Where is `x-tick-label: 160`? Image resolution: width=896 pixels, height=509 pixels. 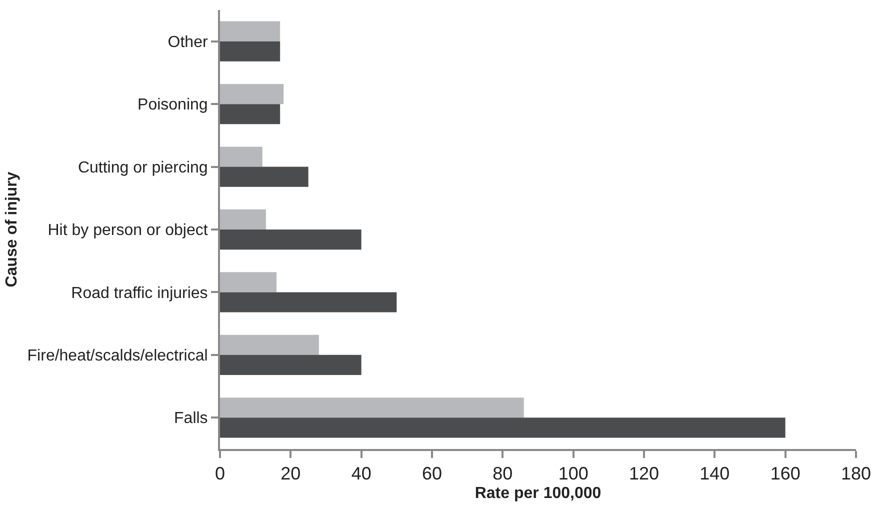
x-tick-label: 160 is located at coordinates (785, 474).